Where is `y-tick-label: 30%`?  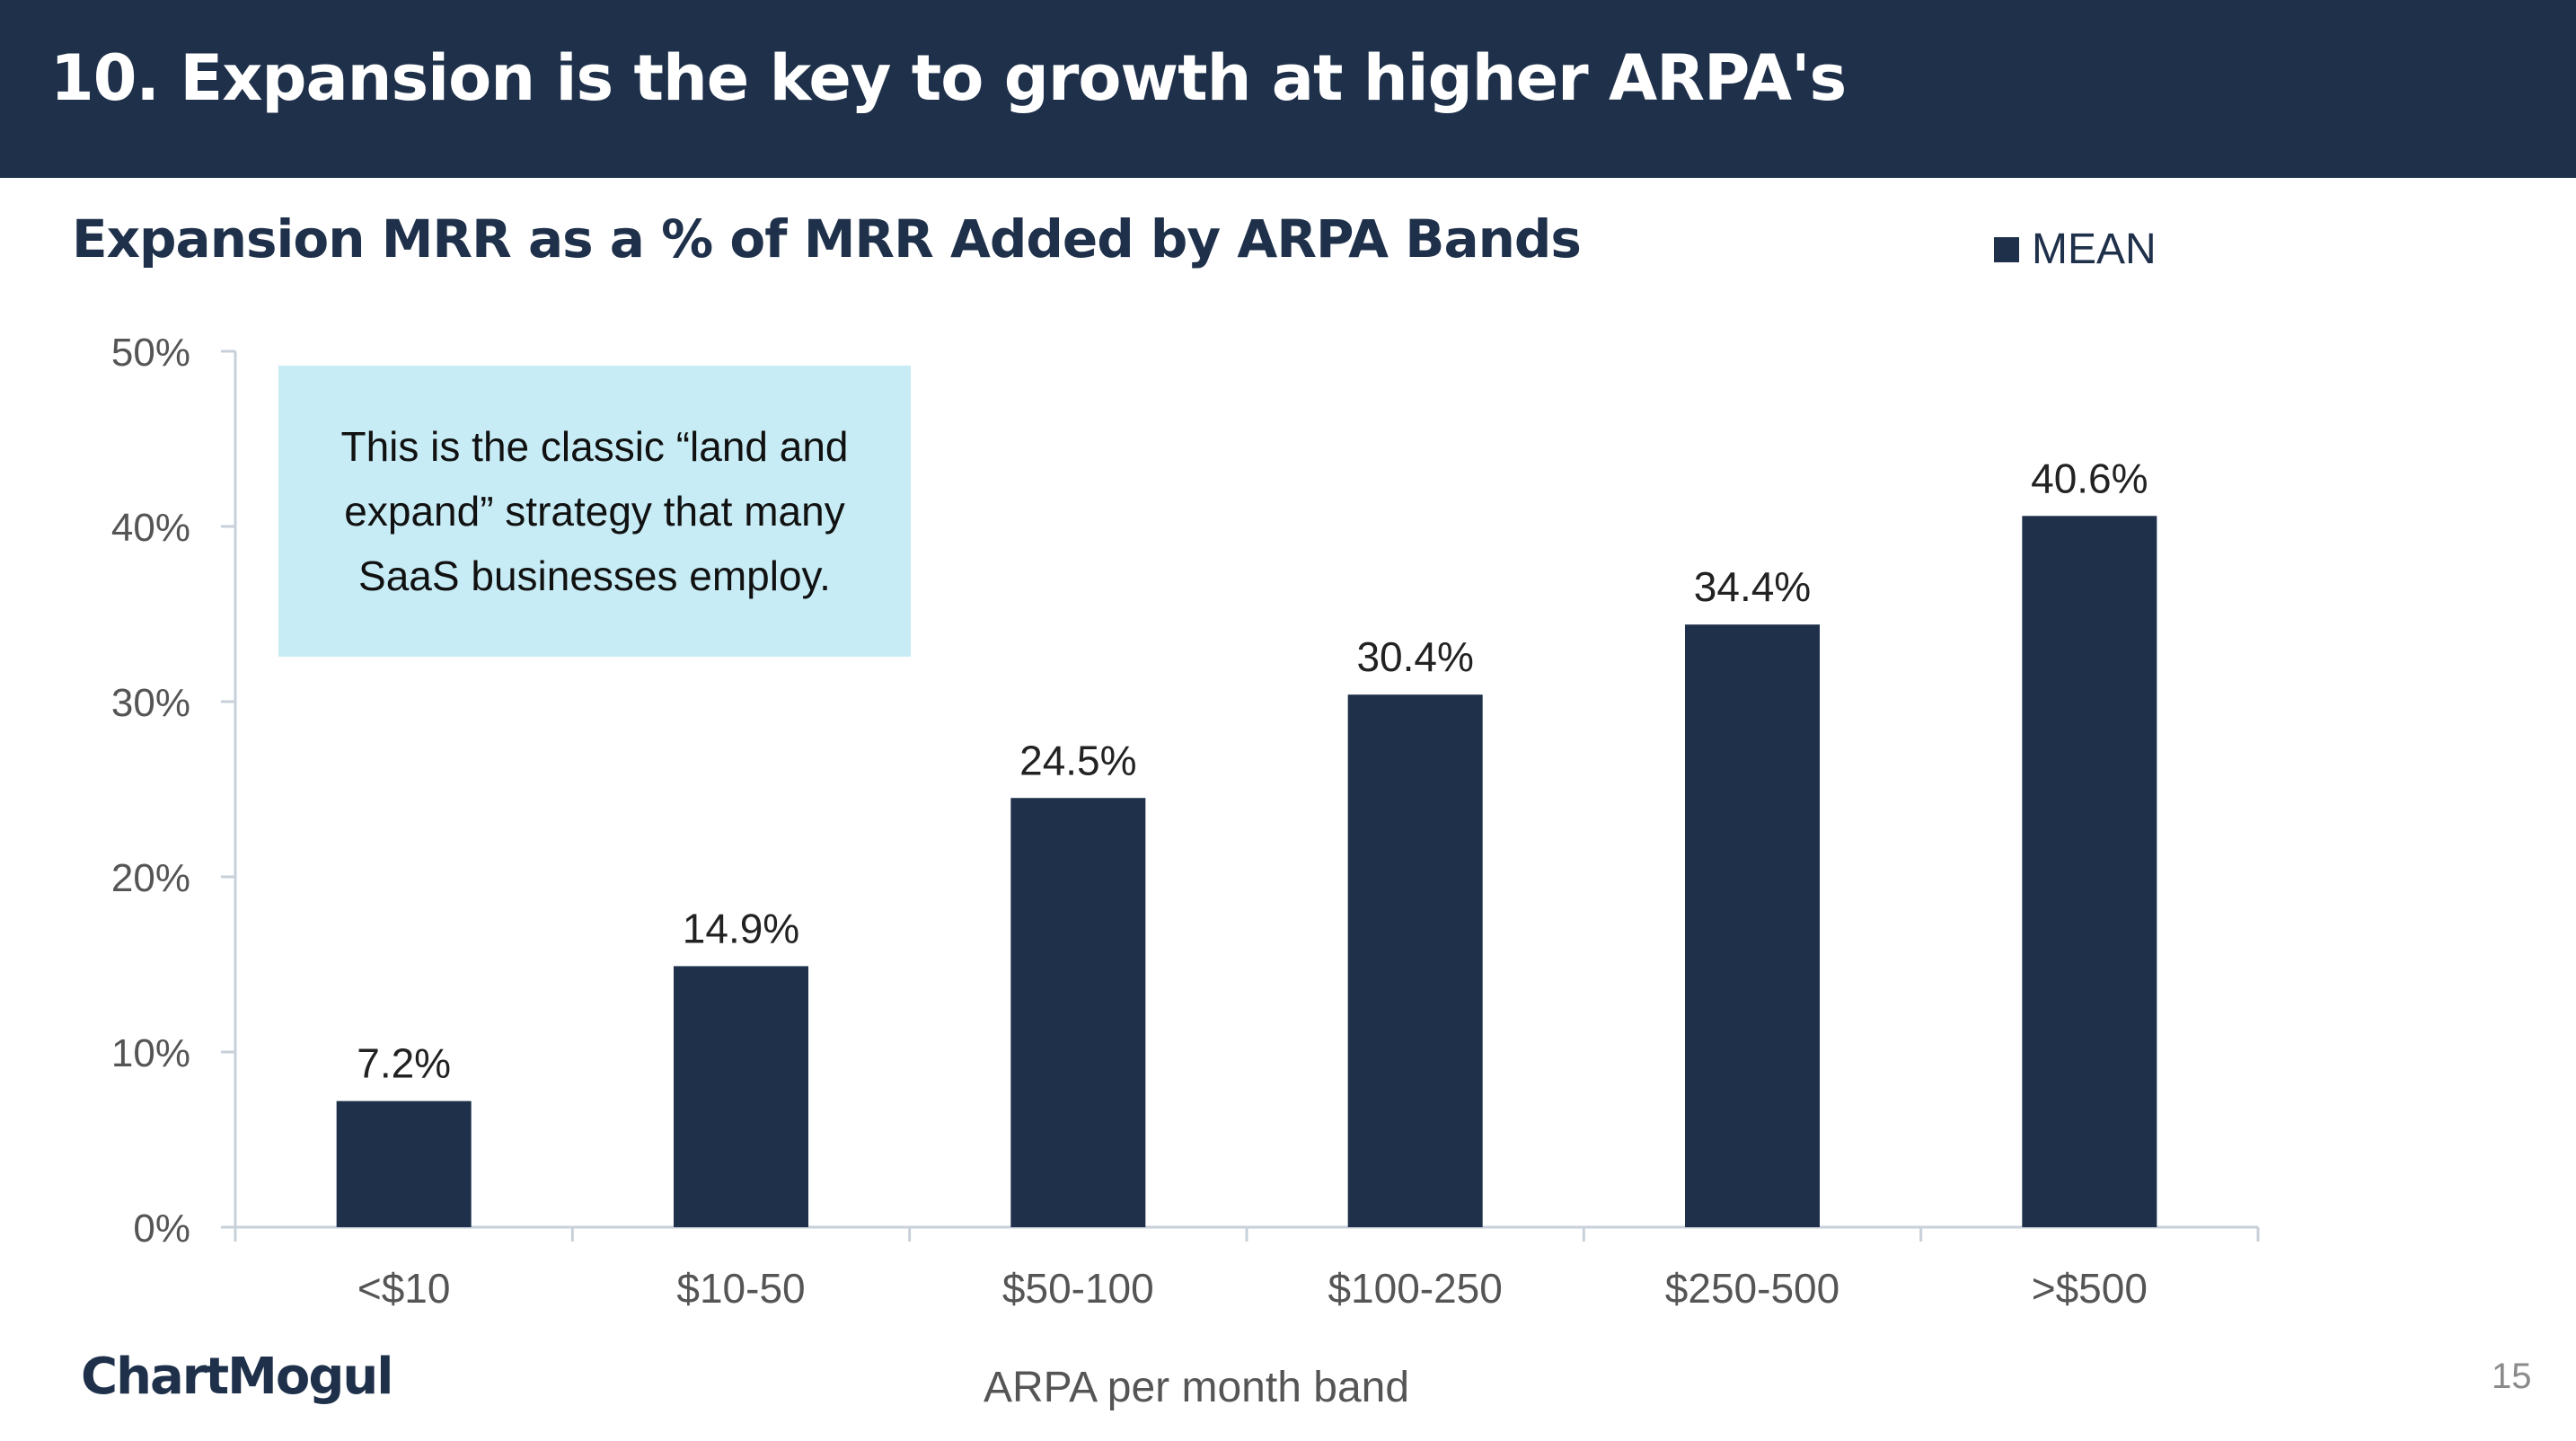 y-tick-label: 30% is located at coordinates (150, 703).